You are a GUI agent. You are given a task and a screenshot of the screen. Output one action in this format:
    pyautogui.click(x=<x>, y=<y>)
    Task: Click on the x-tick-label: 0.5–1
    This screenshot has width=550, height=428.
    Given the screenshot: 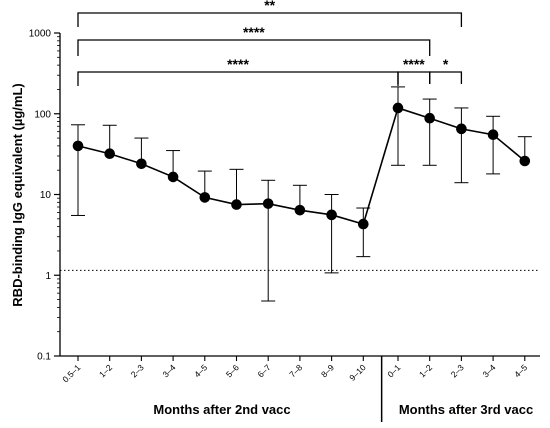 What is the action you would take?
    pyautogui.click(x=71, y=373)
    